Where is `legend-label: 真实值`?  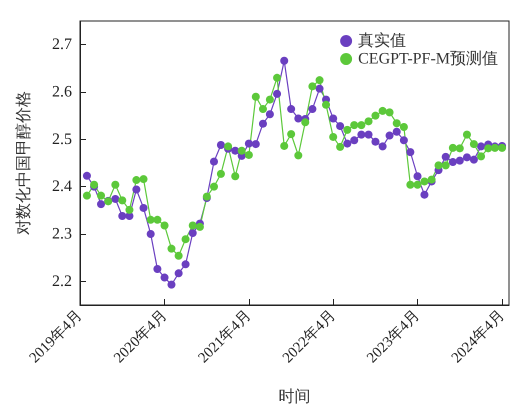 legend-label: 真实值 is located at coordinates (382, 41).